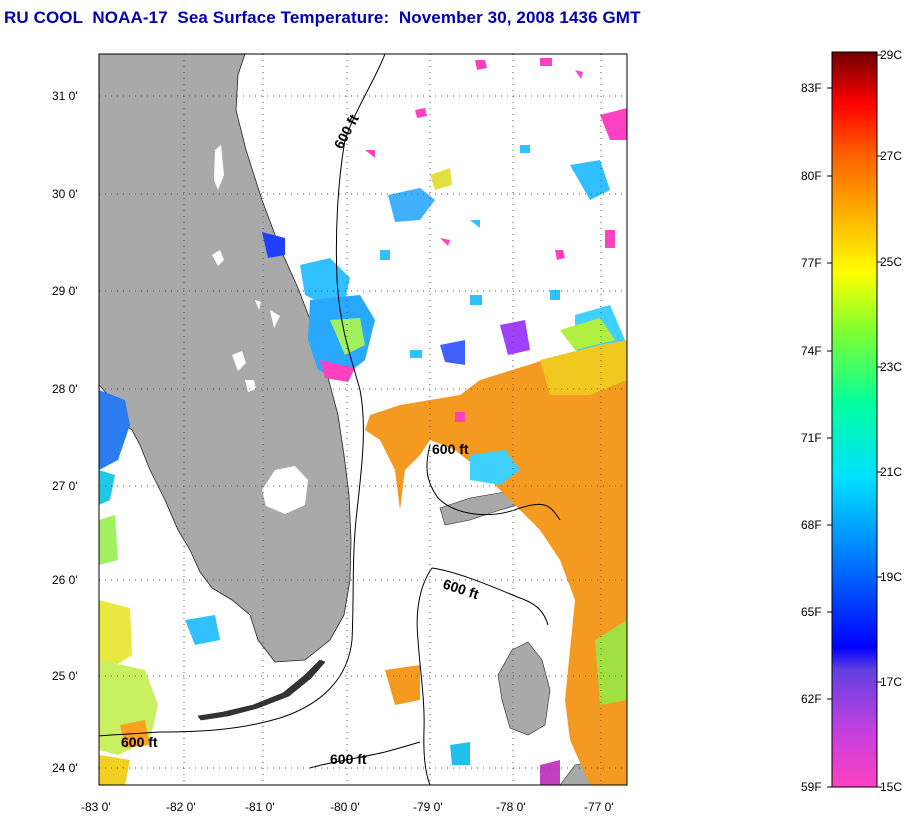 The width and height of the screenshot is (913, 817). What do you see at coordinates (96, 807) in the screenshot?
I see `lon-tick-label: -83 0'` at bounding box center [96, 807].